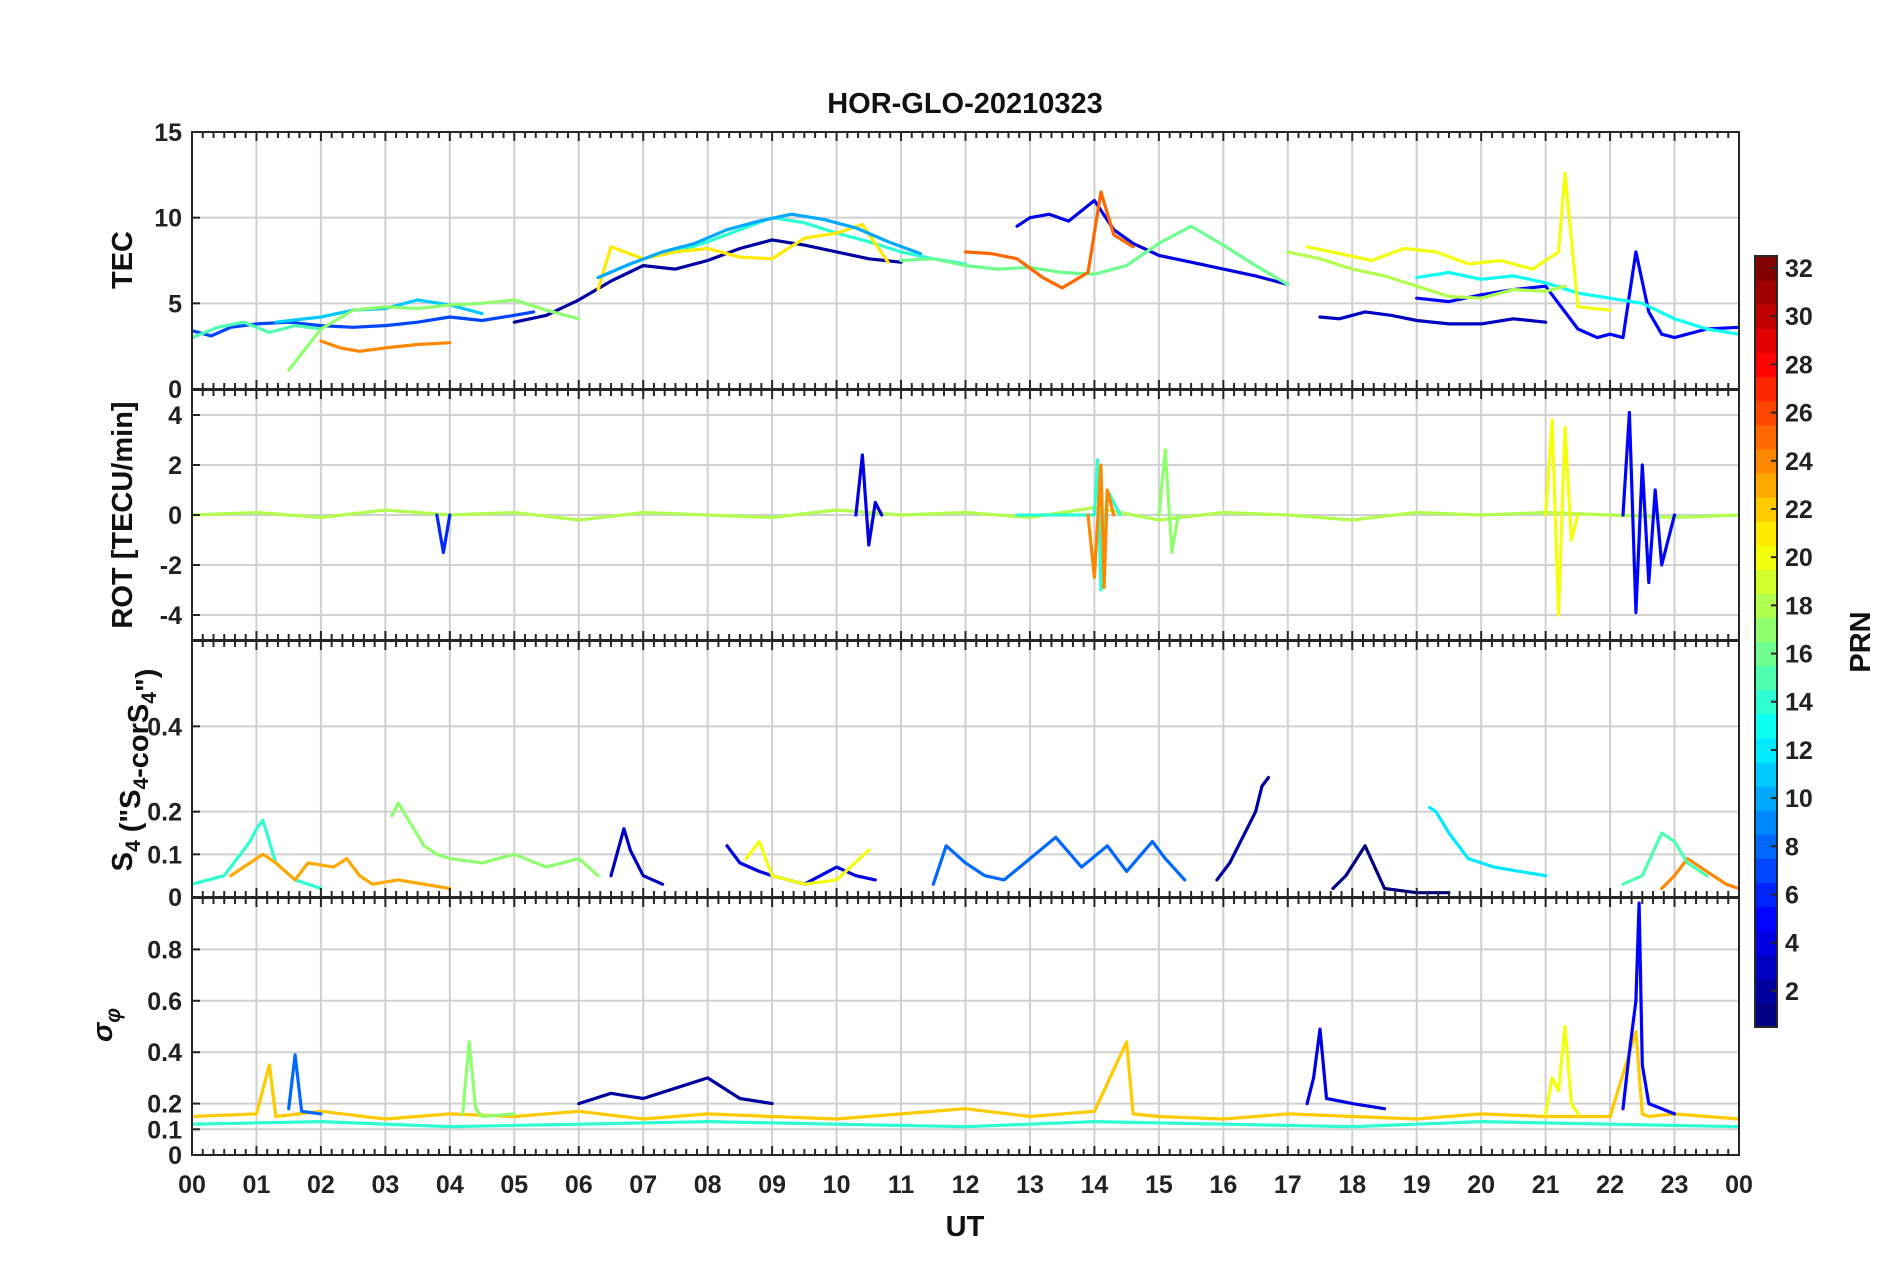 The width and height of the screenshot is (1902, 1272). What do you see at coordinates (168, 133) in the screenshot?
I see `tec-y-tick-label: 15` at bounding box center [168, 133].